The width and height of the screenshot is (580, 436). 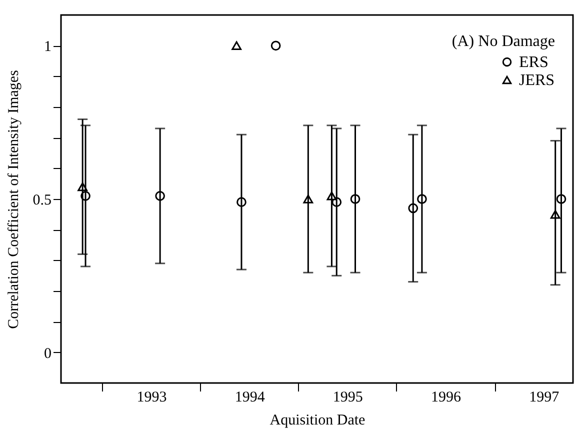 I want to click on legend-label: ERS, so click(x=533, y=62).